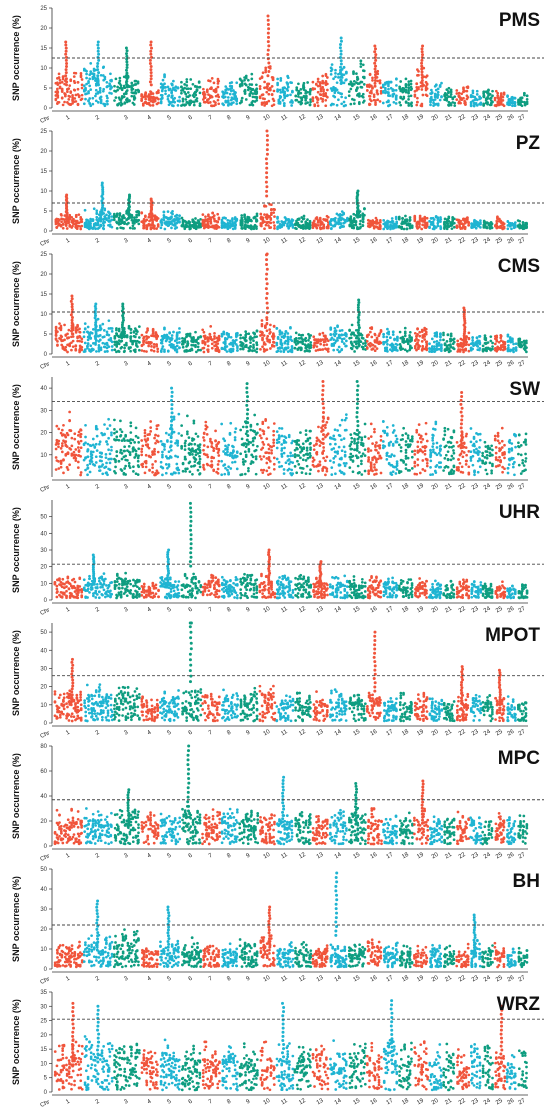  What do you see at coordinates (475, 118) in the screenshot?
I see `chromosome-label-23: 23` at bounding box center [475, 118].